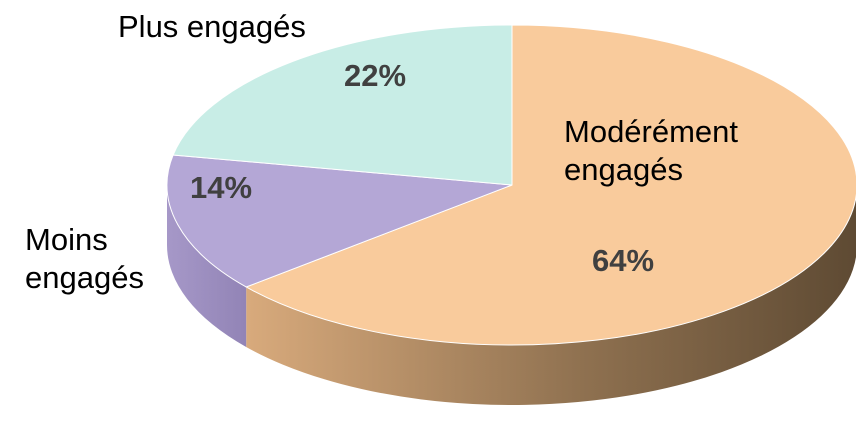 The width and height of the screenshot is (856, 429). What do you see at coordinates (212, 26) in the screenshot?
I see `category-label: Plus engagés` at bounding box center [212, 26].